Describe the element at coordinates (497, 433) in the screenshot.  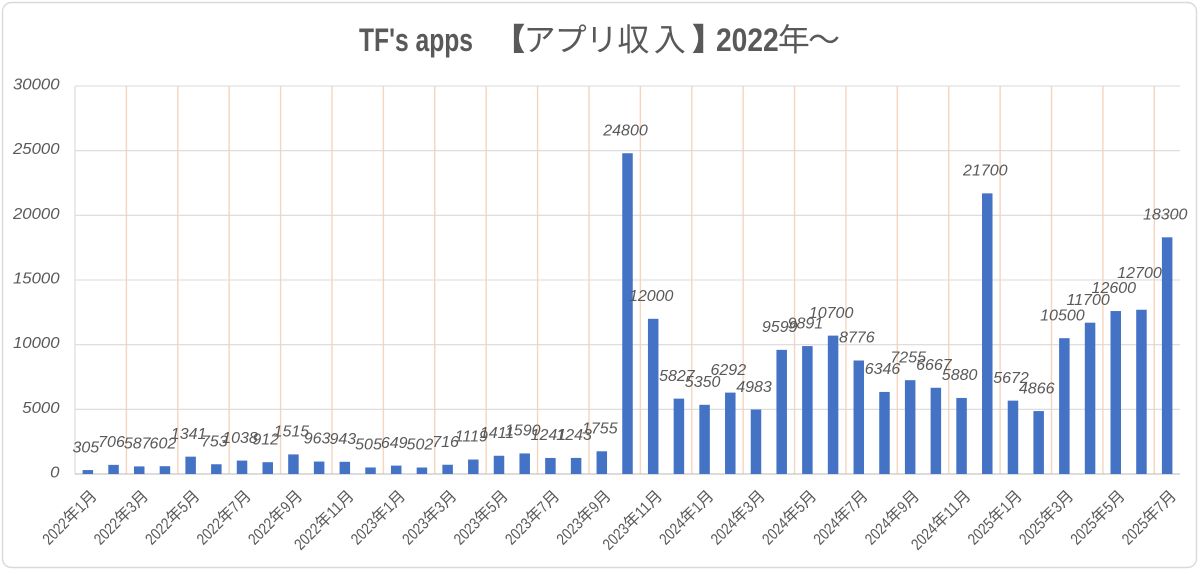
I see `svg-text: 1411` at that location.